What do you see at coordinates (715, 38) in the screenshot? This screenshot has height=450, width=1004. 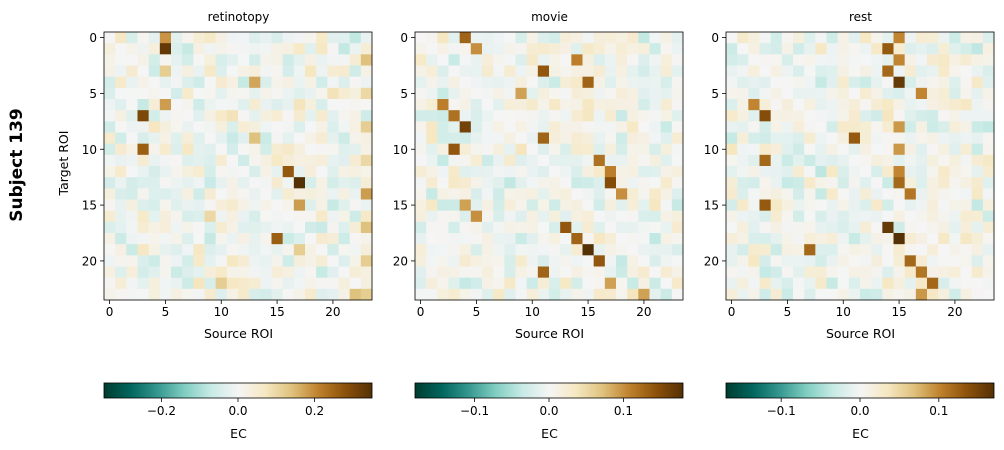 I see `y-tick-label: 0` at bounding box center [715, 38].